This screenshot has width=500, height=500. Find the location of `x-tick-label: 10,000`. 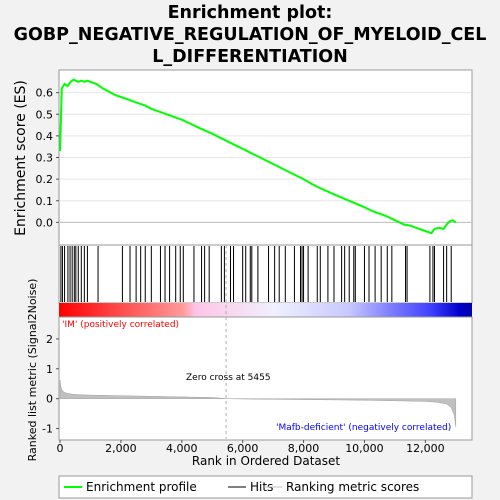

x-tick-label: 10,000 is located at coordinates (364, 448).